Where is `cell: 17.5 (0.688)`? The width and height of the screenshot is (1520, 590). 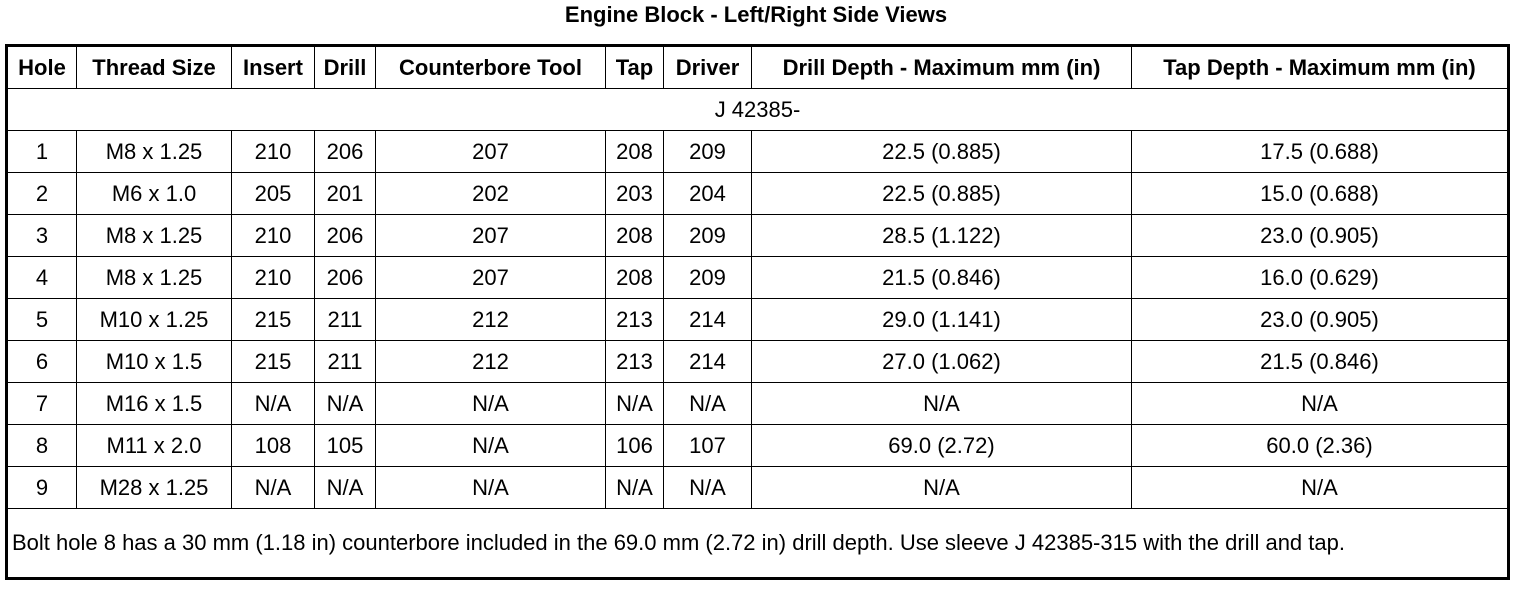
cell: 17.5 (0.688) is located at coordinates (1320, 151).